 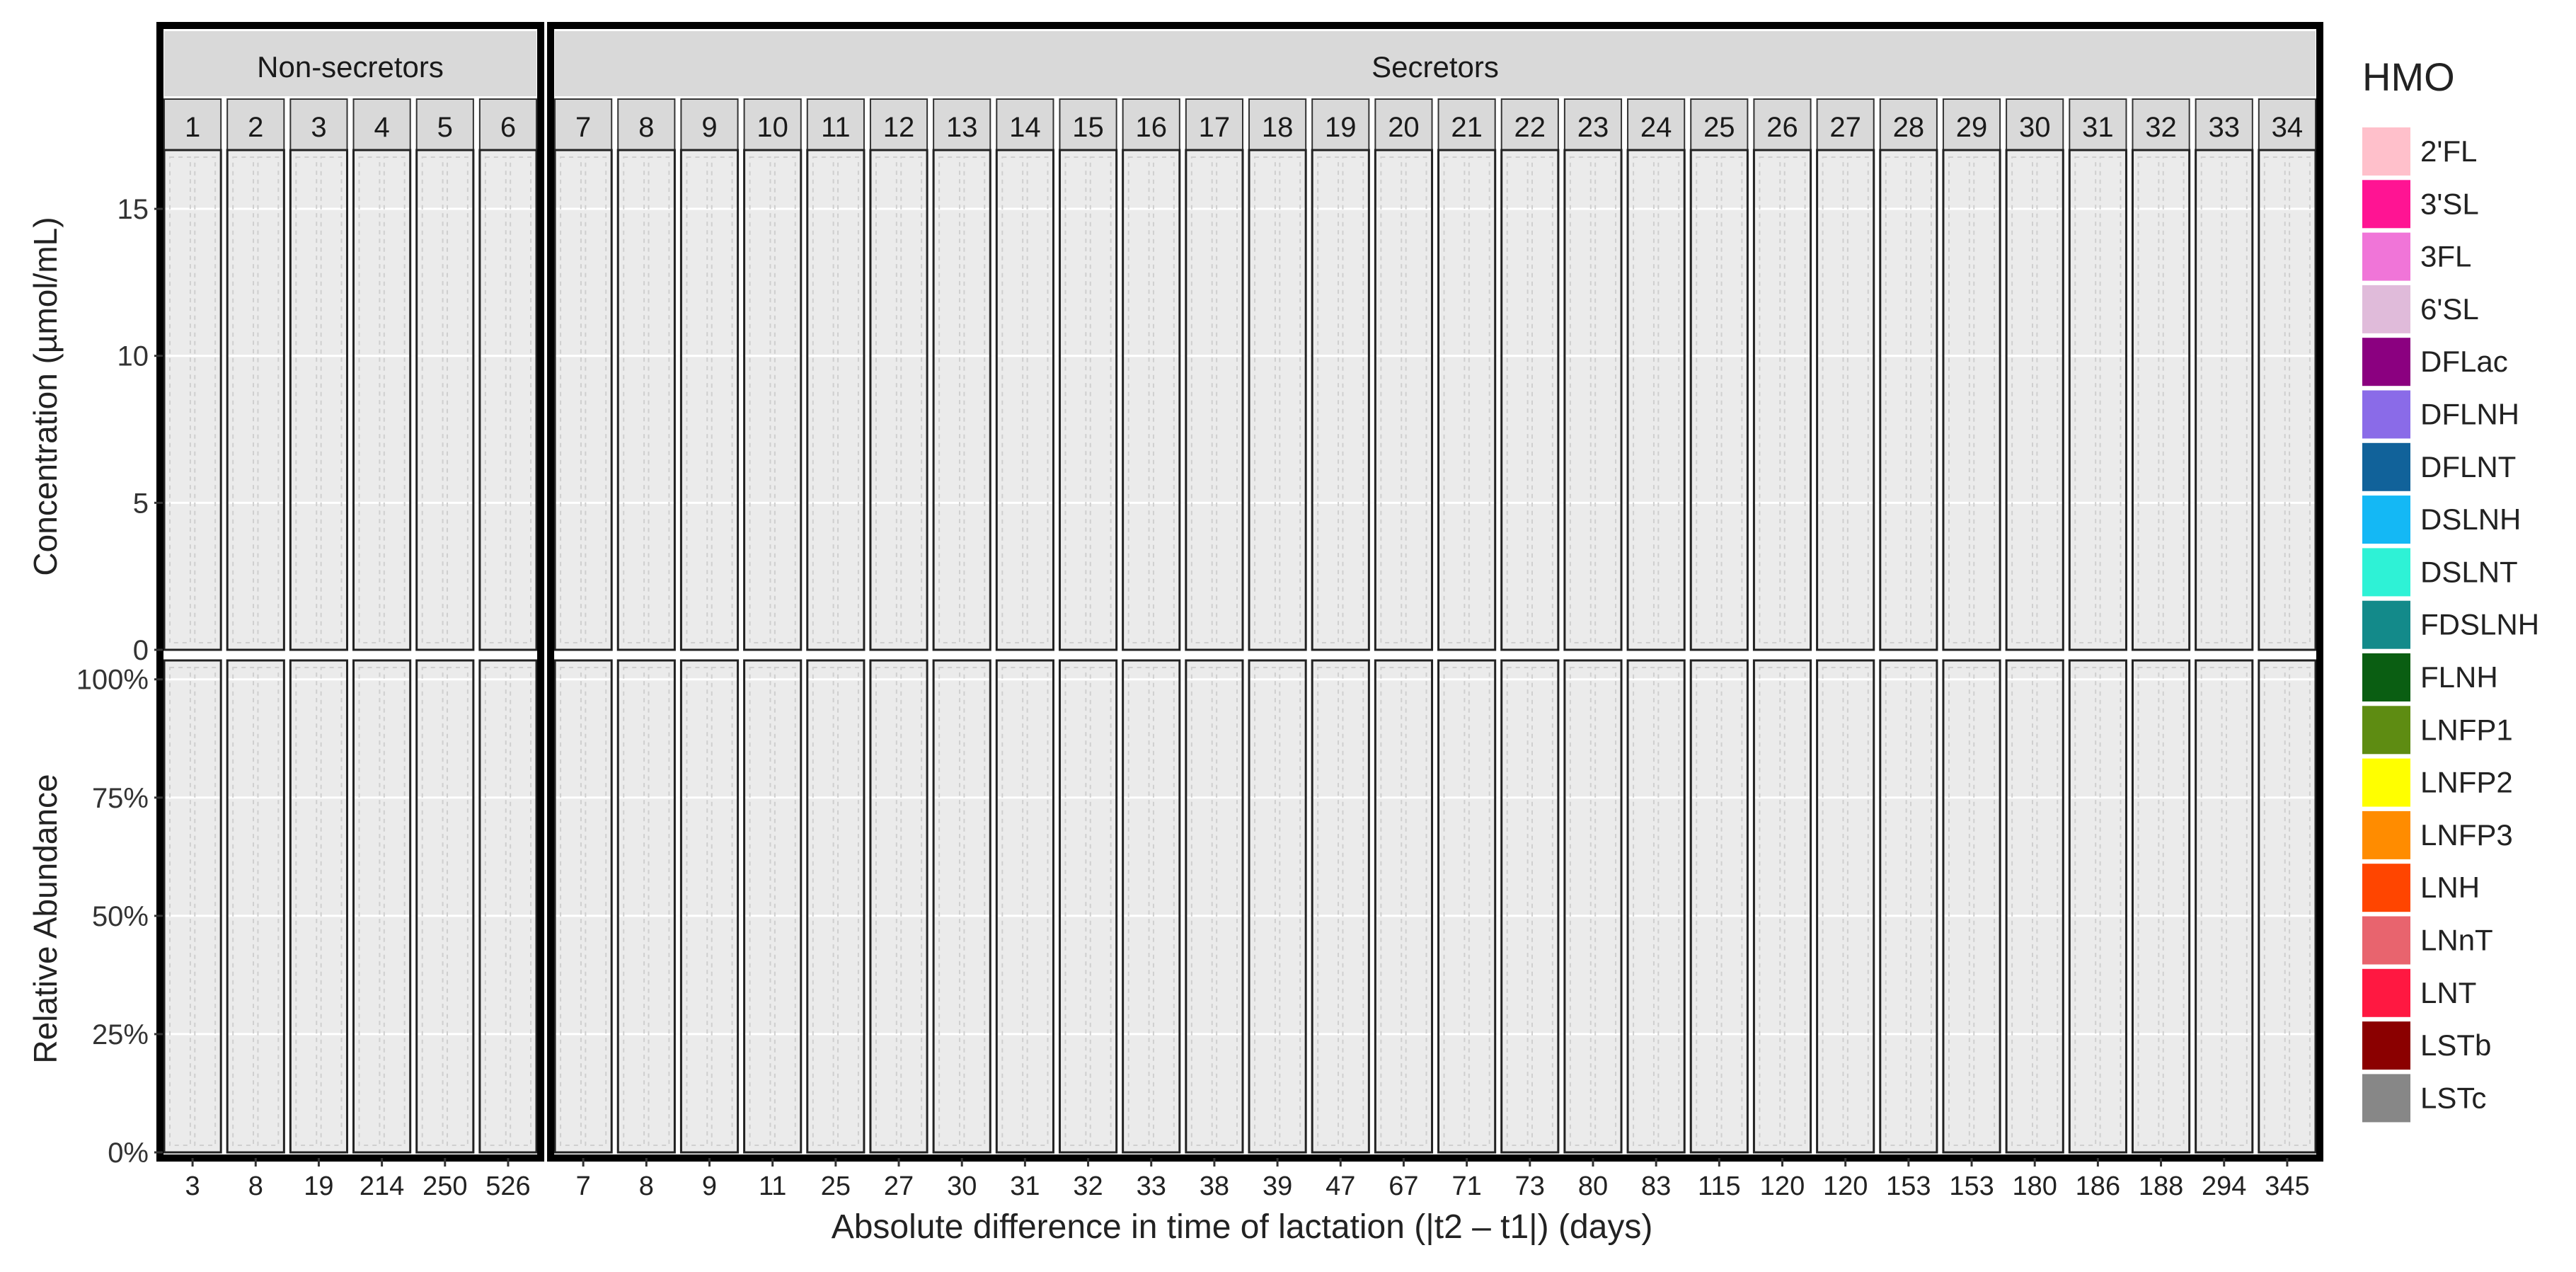 I want to click on participant-label-7: 7, so click(x=583, y=127).